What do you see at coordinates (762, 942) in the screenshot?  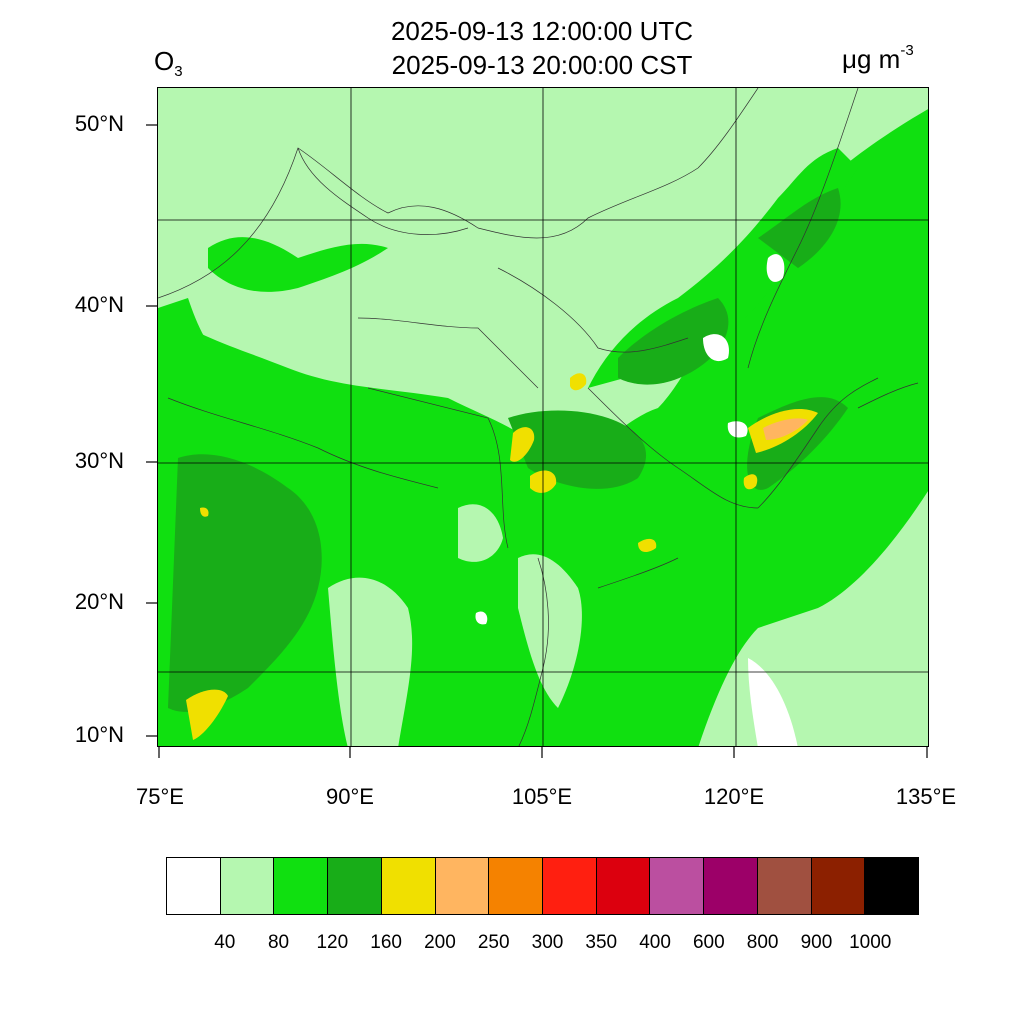 I see `colorbar-label-10: 800` at bounding box center [762, 942].